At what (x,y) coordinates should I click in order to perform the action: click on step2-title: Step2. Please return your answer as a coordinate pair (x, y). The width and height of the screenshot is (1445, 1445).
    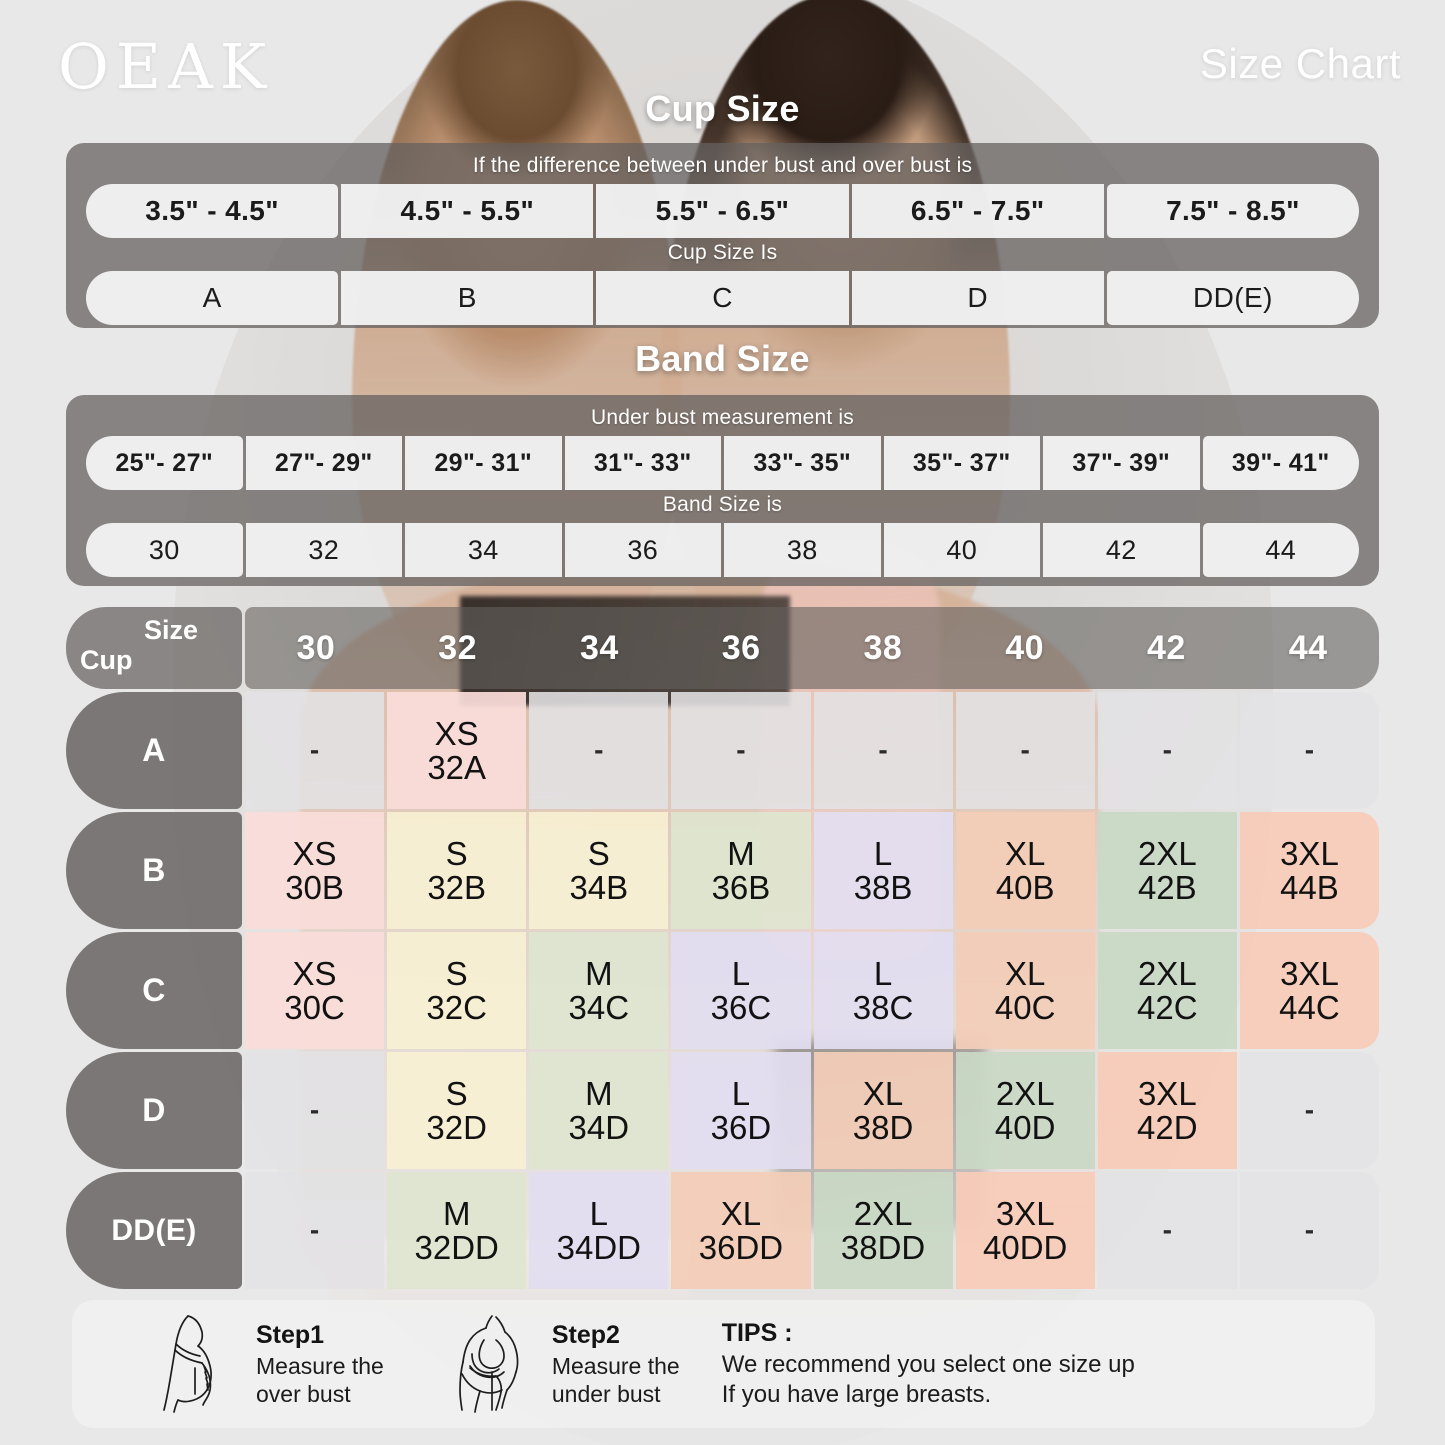
    Looking at the image, I should click on (585, 1335).